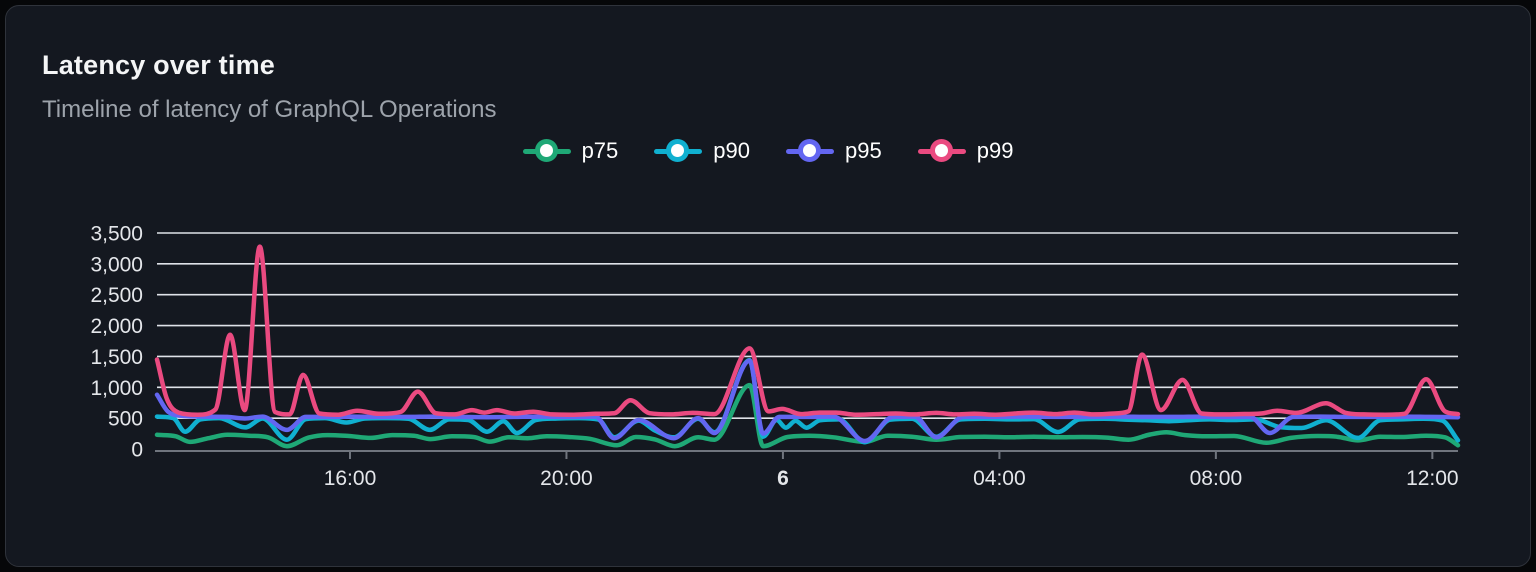  I want to click on y-tick-label: 0, so click(137, 450).